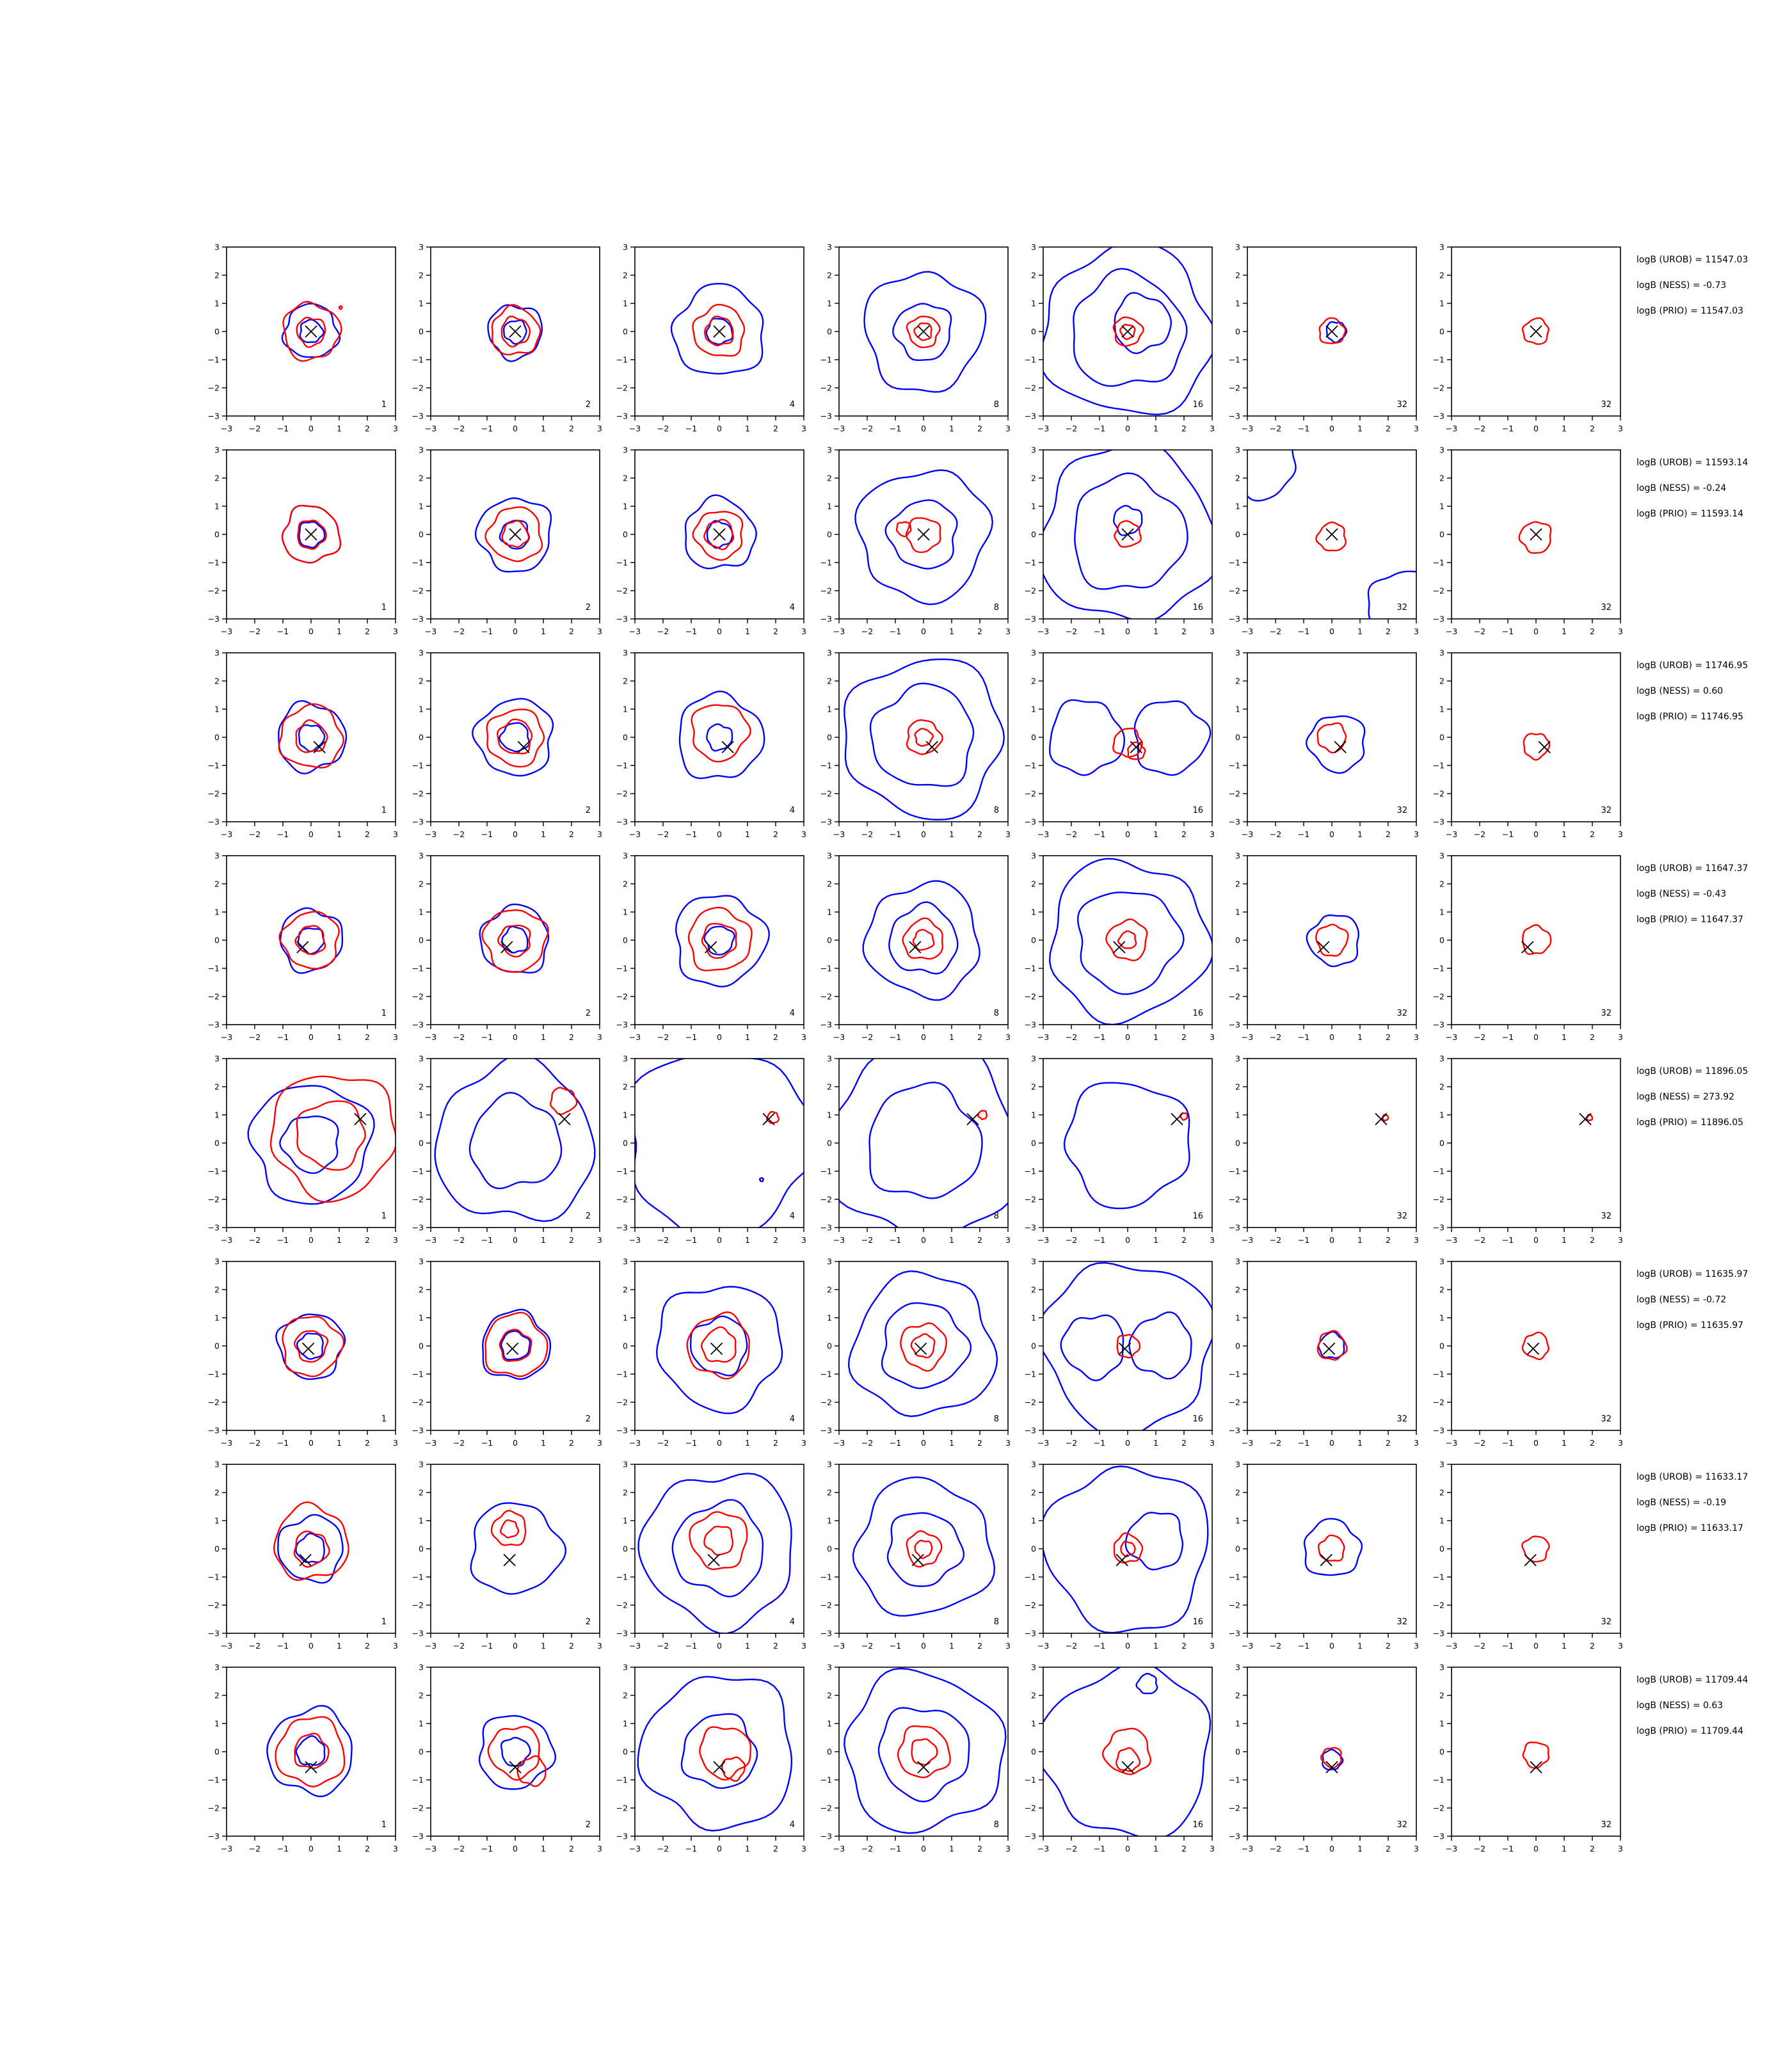 The image size is (1792, 2048). Describe the element at coordinates (507, 744) in the screenshot. I see `panel-r3-c2: −3 −2 −1 0 1 2 3 −3 −2 −1 0 1 2 3 2` at that location.